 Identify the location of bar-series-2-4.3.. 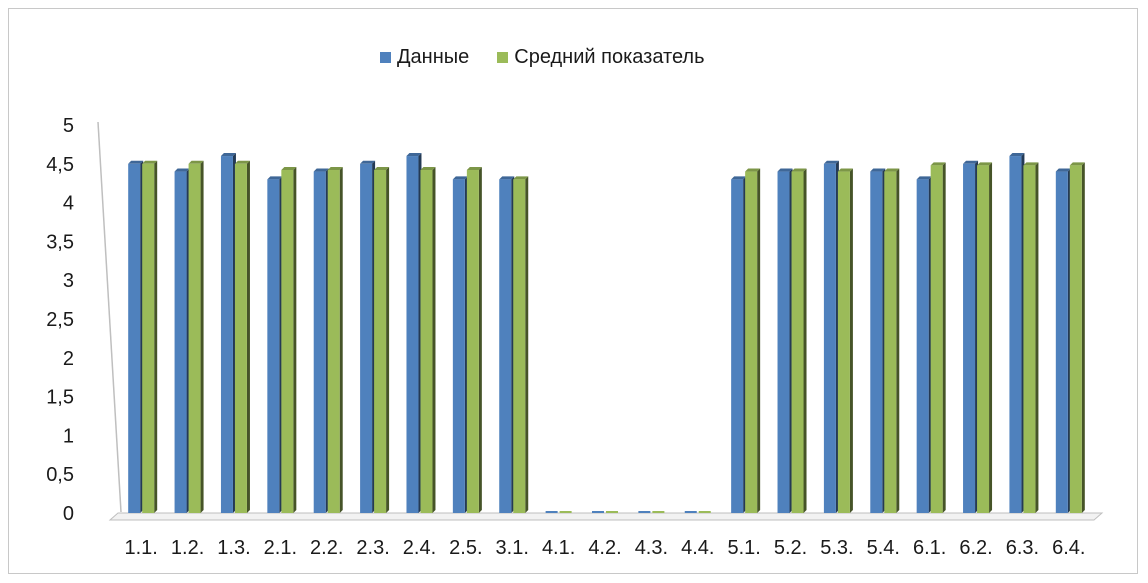
(658, 512).